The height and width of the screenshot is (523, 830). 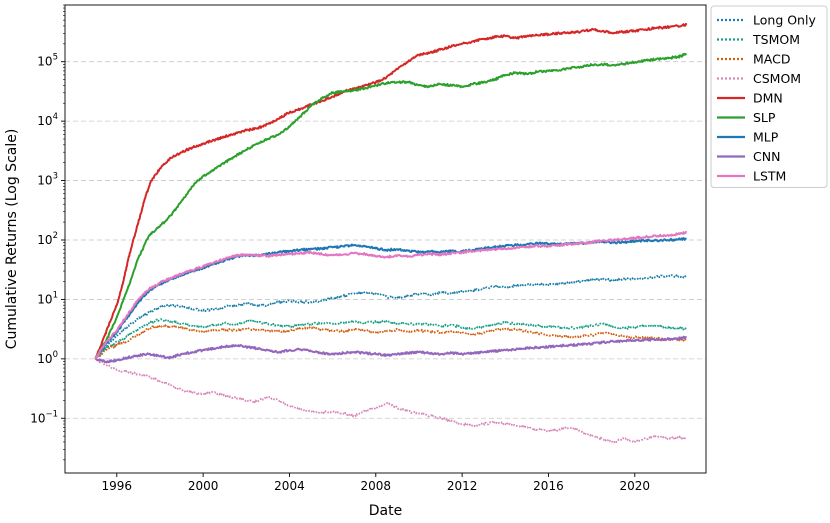 What do you see at coordinates (390, 401) in the screenshot?
I see `series-line-csmom` at bounding box center [390, 401].